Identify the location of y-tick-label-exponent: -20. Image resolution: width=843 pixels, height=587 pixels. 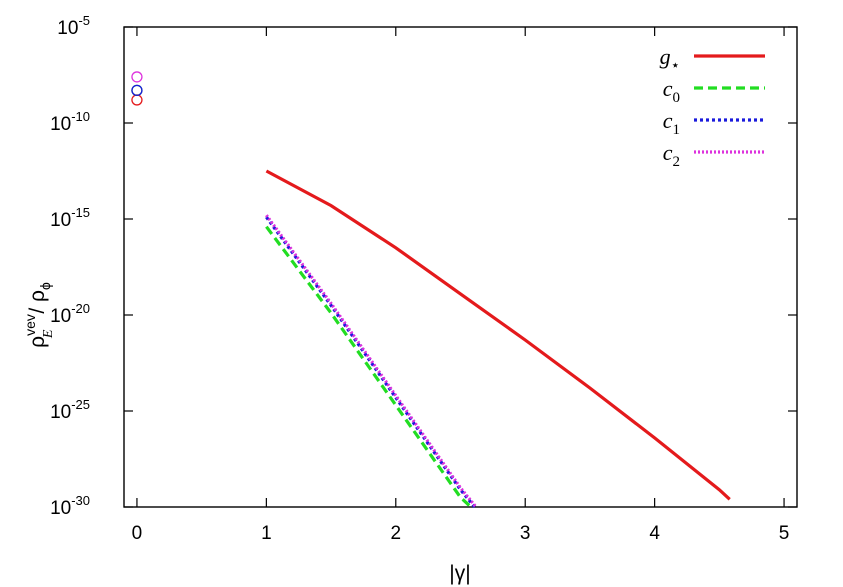
(80, 308).